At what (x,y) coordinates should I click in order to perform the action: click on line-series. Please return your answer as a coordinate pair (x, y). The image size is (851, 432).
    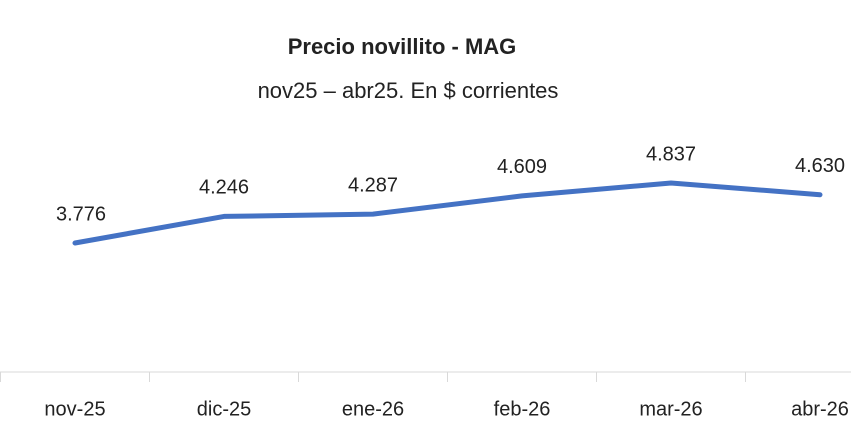
    Looking at the image, I should click on (447, 213).